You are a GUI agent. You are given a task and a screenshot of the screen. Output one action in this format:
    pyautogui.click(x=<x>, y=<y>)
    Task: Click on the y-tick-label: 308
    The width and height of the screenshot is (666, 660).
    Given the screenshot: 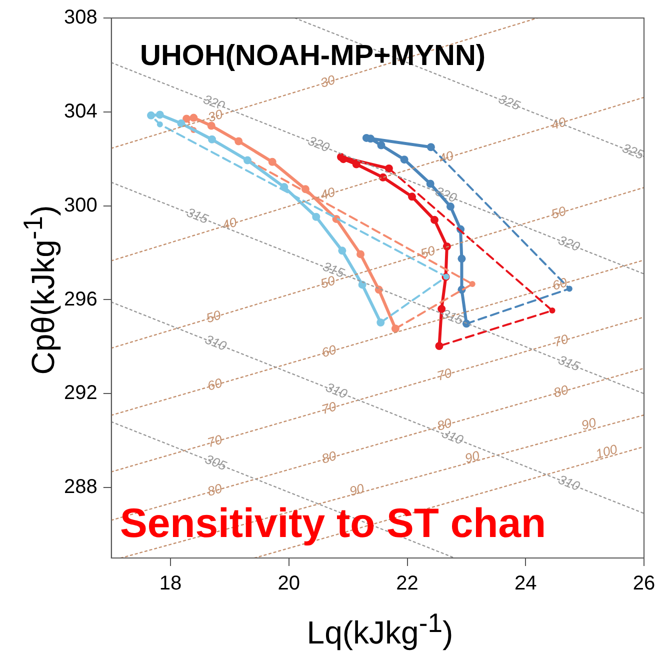 What is the action you would take?
    pyautogui.click(x=81, y=17)
    